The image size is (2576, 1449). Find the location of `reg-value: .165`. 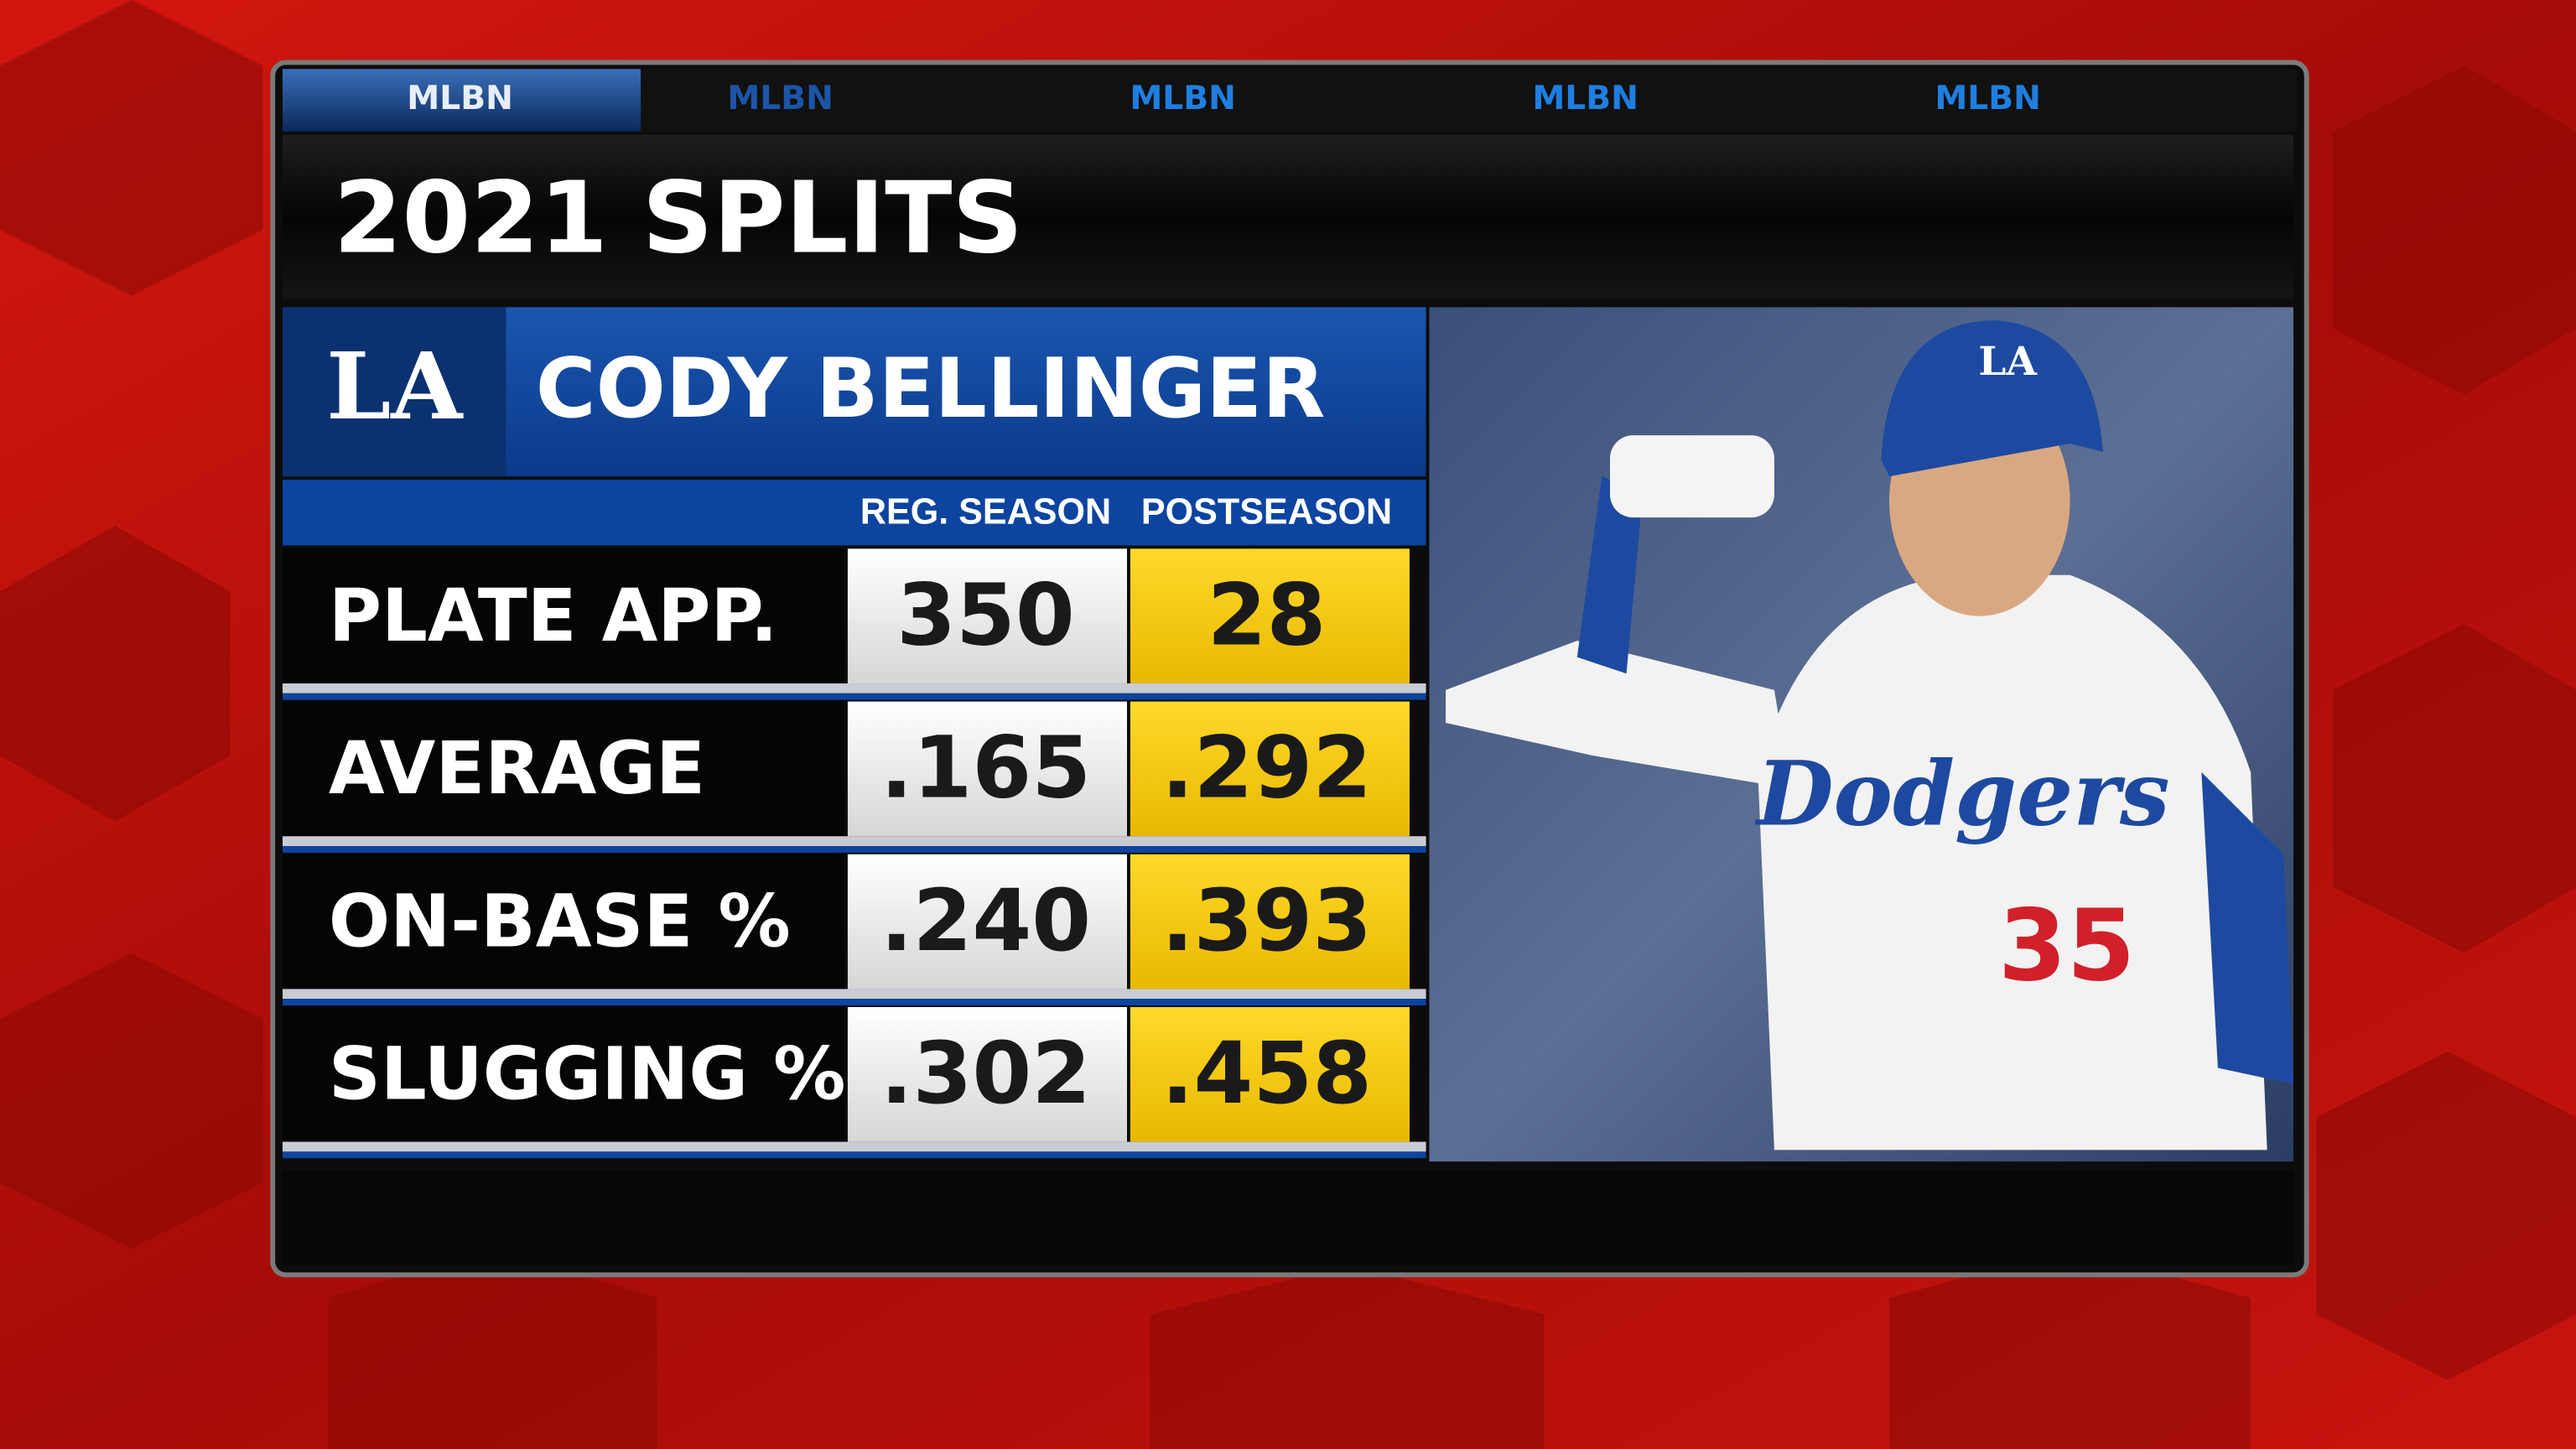

reg-value: .165 is located at coordinates (986, 768).